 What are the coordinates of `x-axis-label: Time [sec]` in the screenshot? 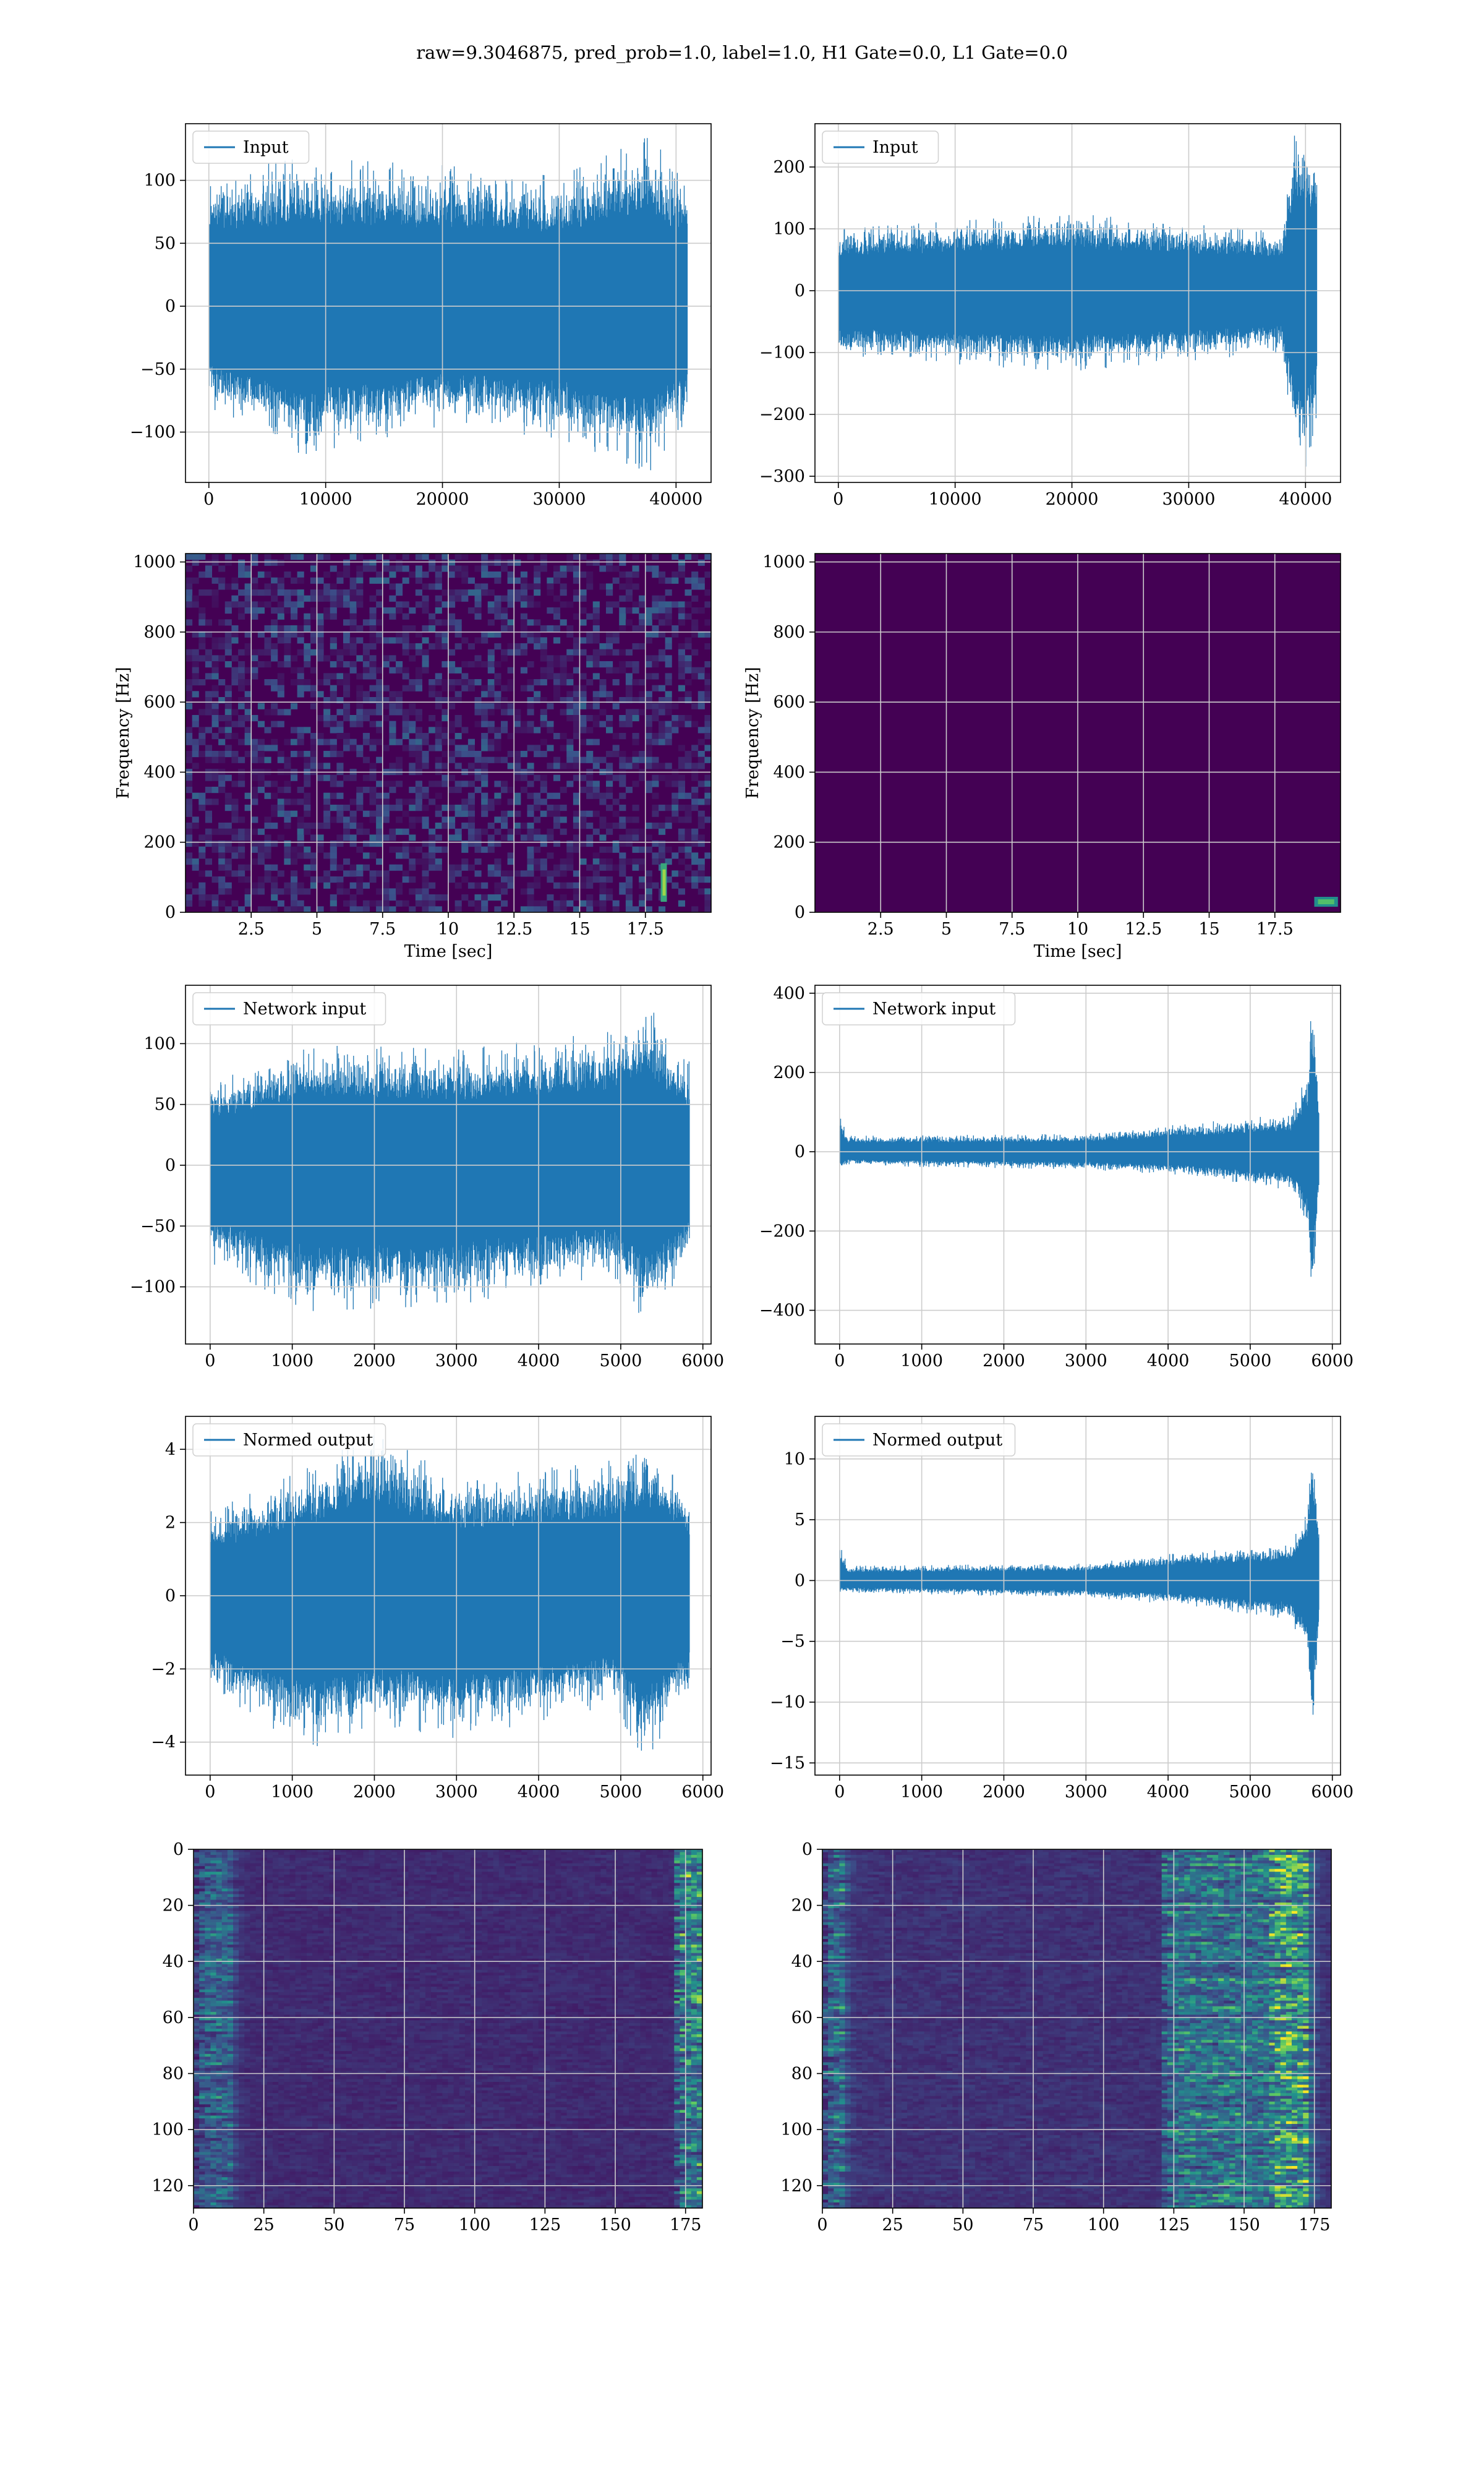 It's located at (1078, 952).